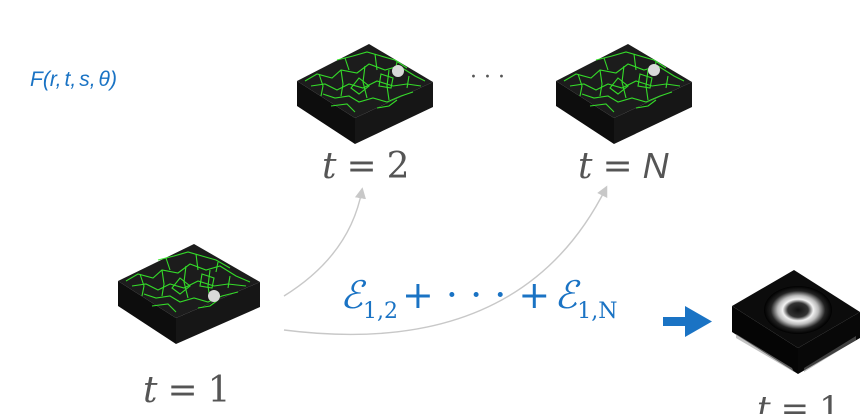  Describe the element at coordinates (366, 166) in the screenshot. I see `label-t2: t = 2` at that location.